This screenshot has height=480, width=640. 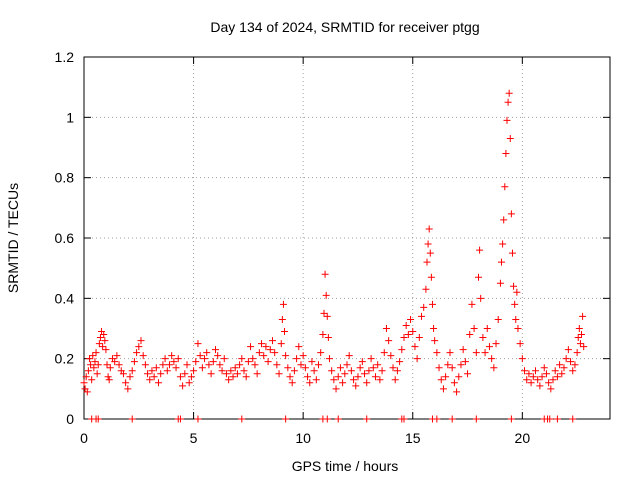 What do you see at coordinates (523, 438) in the screenshot?
I see `x-tick-label: 20` at bounding box center [523, 438].